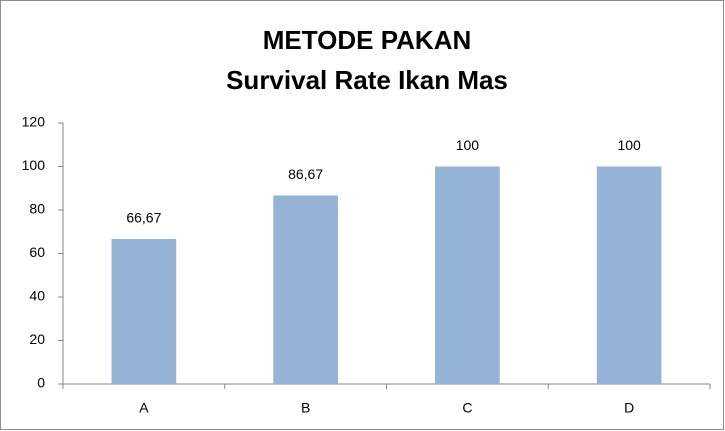 This screenshot has width=725, height=431. I want to click on x-tick-label: D, so click(629, 408).